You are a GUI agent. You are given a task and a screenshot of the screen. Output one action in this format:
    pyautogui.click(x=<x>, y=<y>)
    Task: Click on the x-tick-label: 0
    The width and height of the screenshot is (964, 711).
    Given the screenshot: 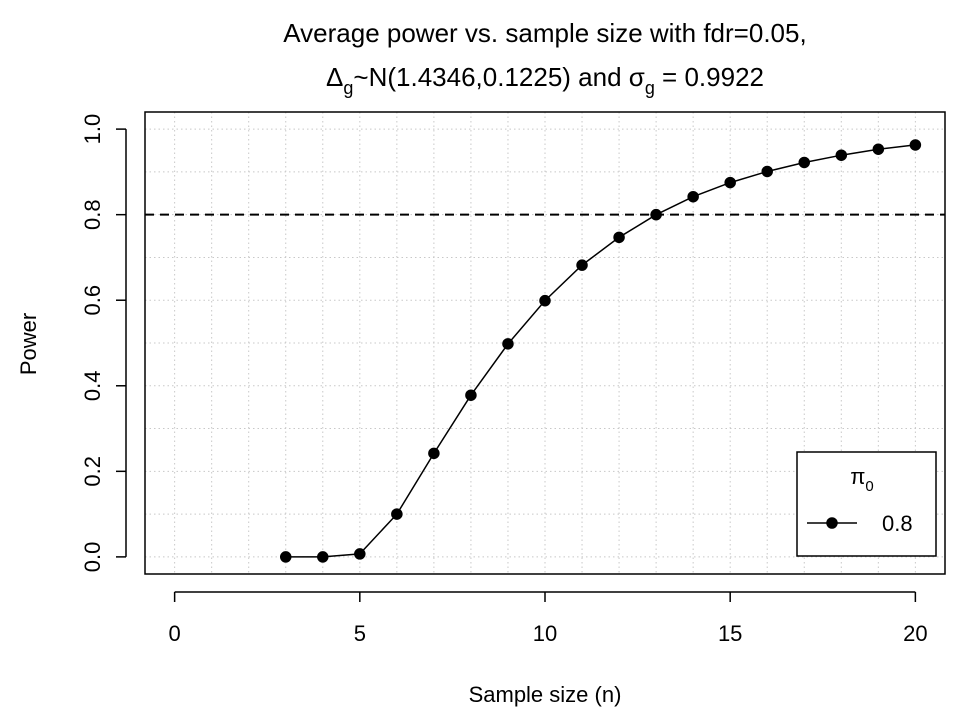 What is the action you would take?
    pyautogui.click(x=175, y=633)
    